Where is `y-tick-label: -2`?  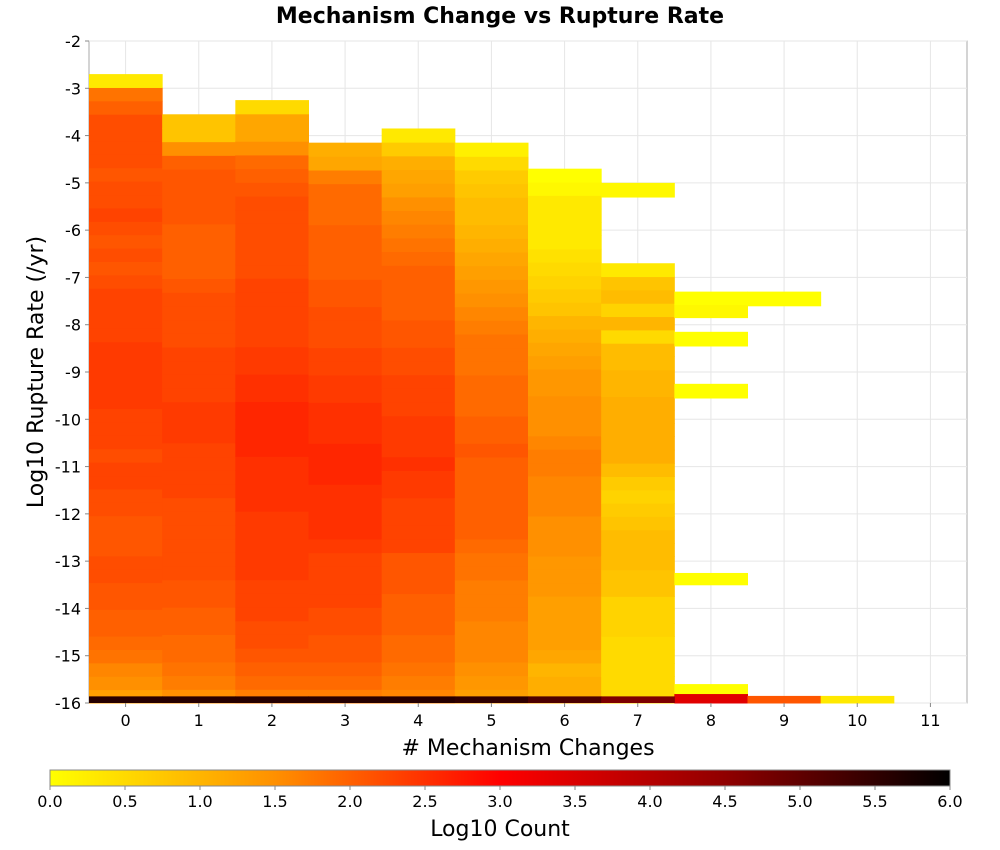 y-tick-label: -2 is located at coordinates (73, 41).